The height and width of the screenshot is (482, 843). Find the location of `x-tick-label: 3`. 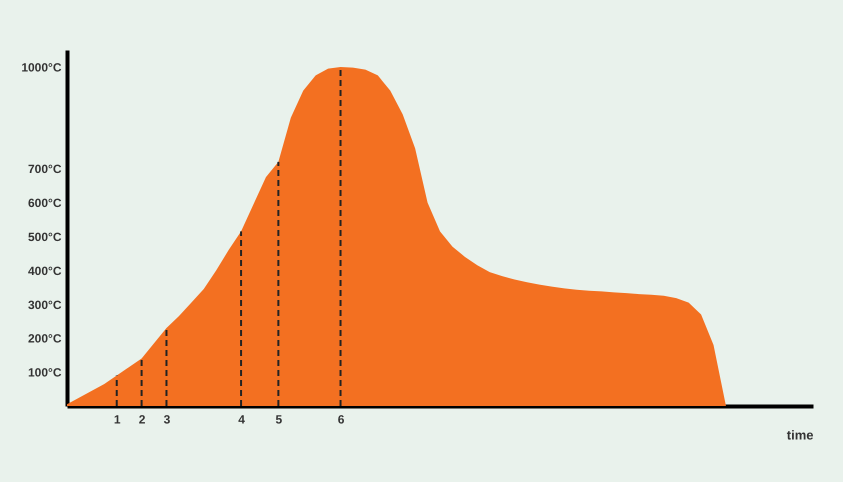

x-tick-label: 3 is located at coordinates (167, 419).